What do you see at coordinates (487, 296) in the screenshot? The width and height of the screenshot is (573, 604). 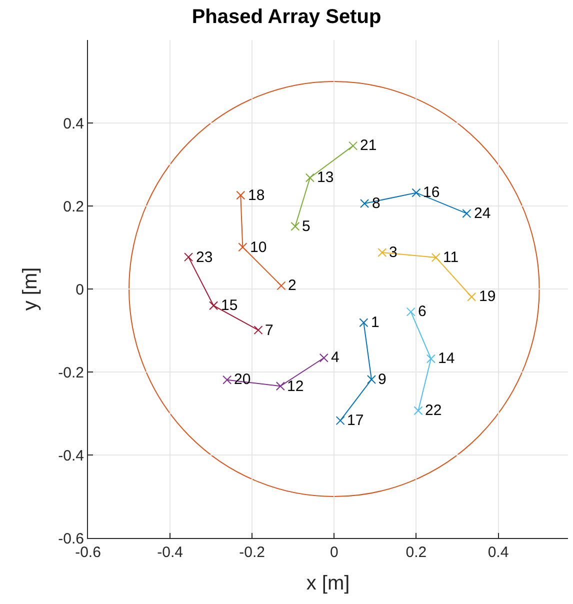 I see `annotation: 19` at bounding box center [487, 296].